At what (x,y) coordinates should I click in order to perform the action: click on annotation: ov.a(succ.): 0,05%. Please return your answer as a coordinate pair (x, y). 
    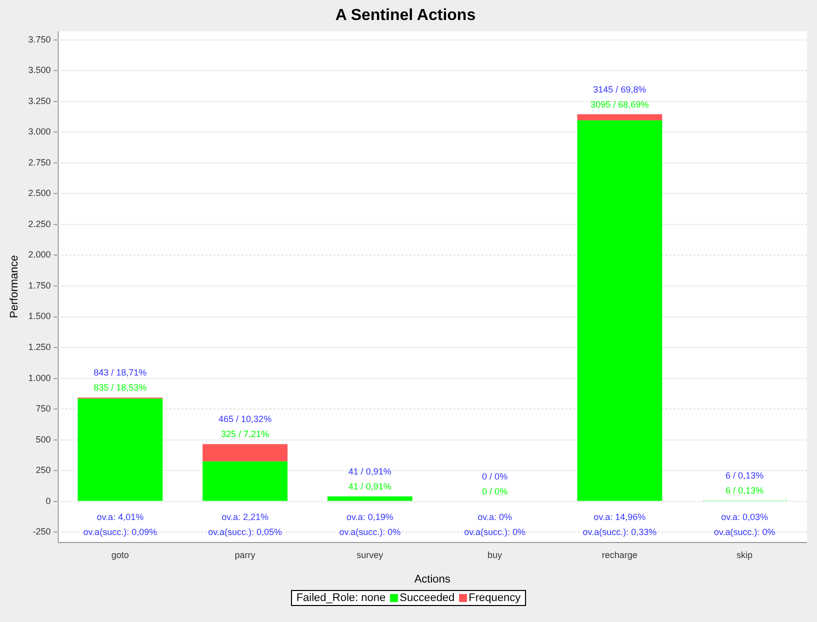
    Looking at the image, I should click on (245, 531).